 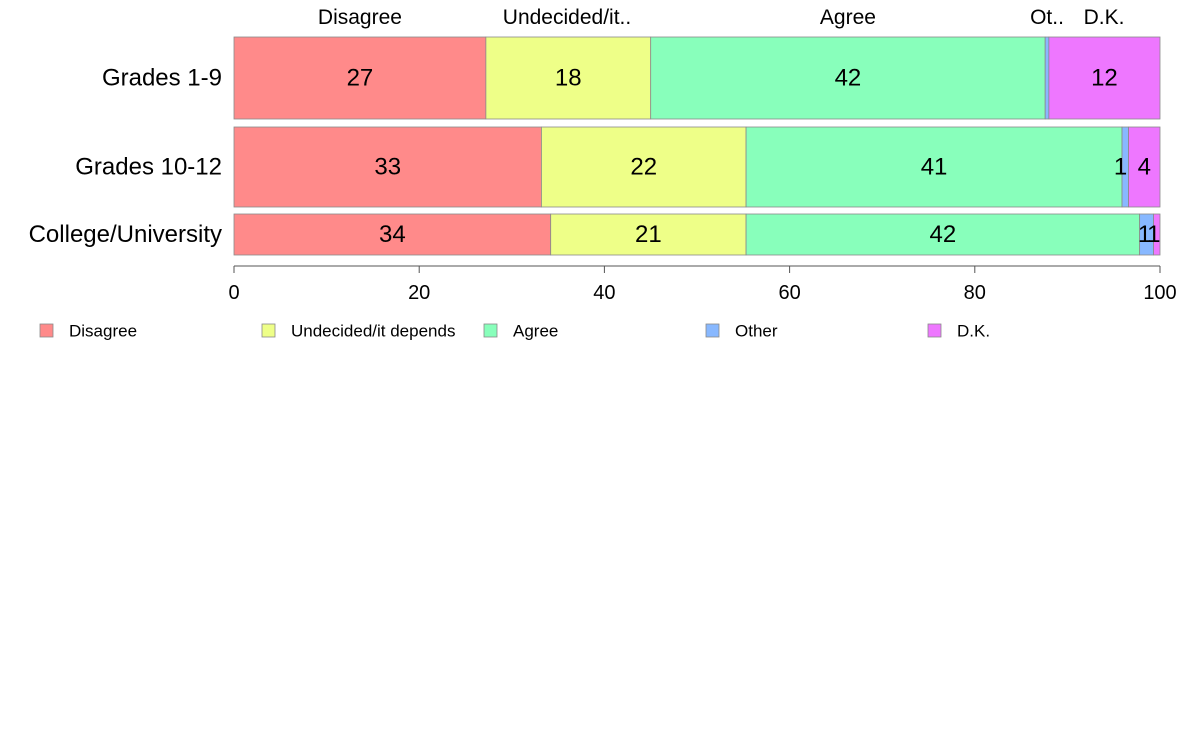 What do you see at coordinates (268, 330) in the screenshot?
I see `legend-swatch-undecided-it-depends` at bounding box center [268, 330].